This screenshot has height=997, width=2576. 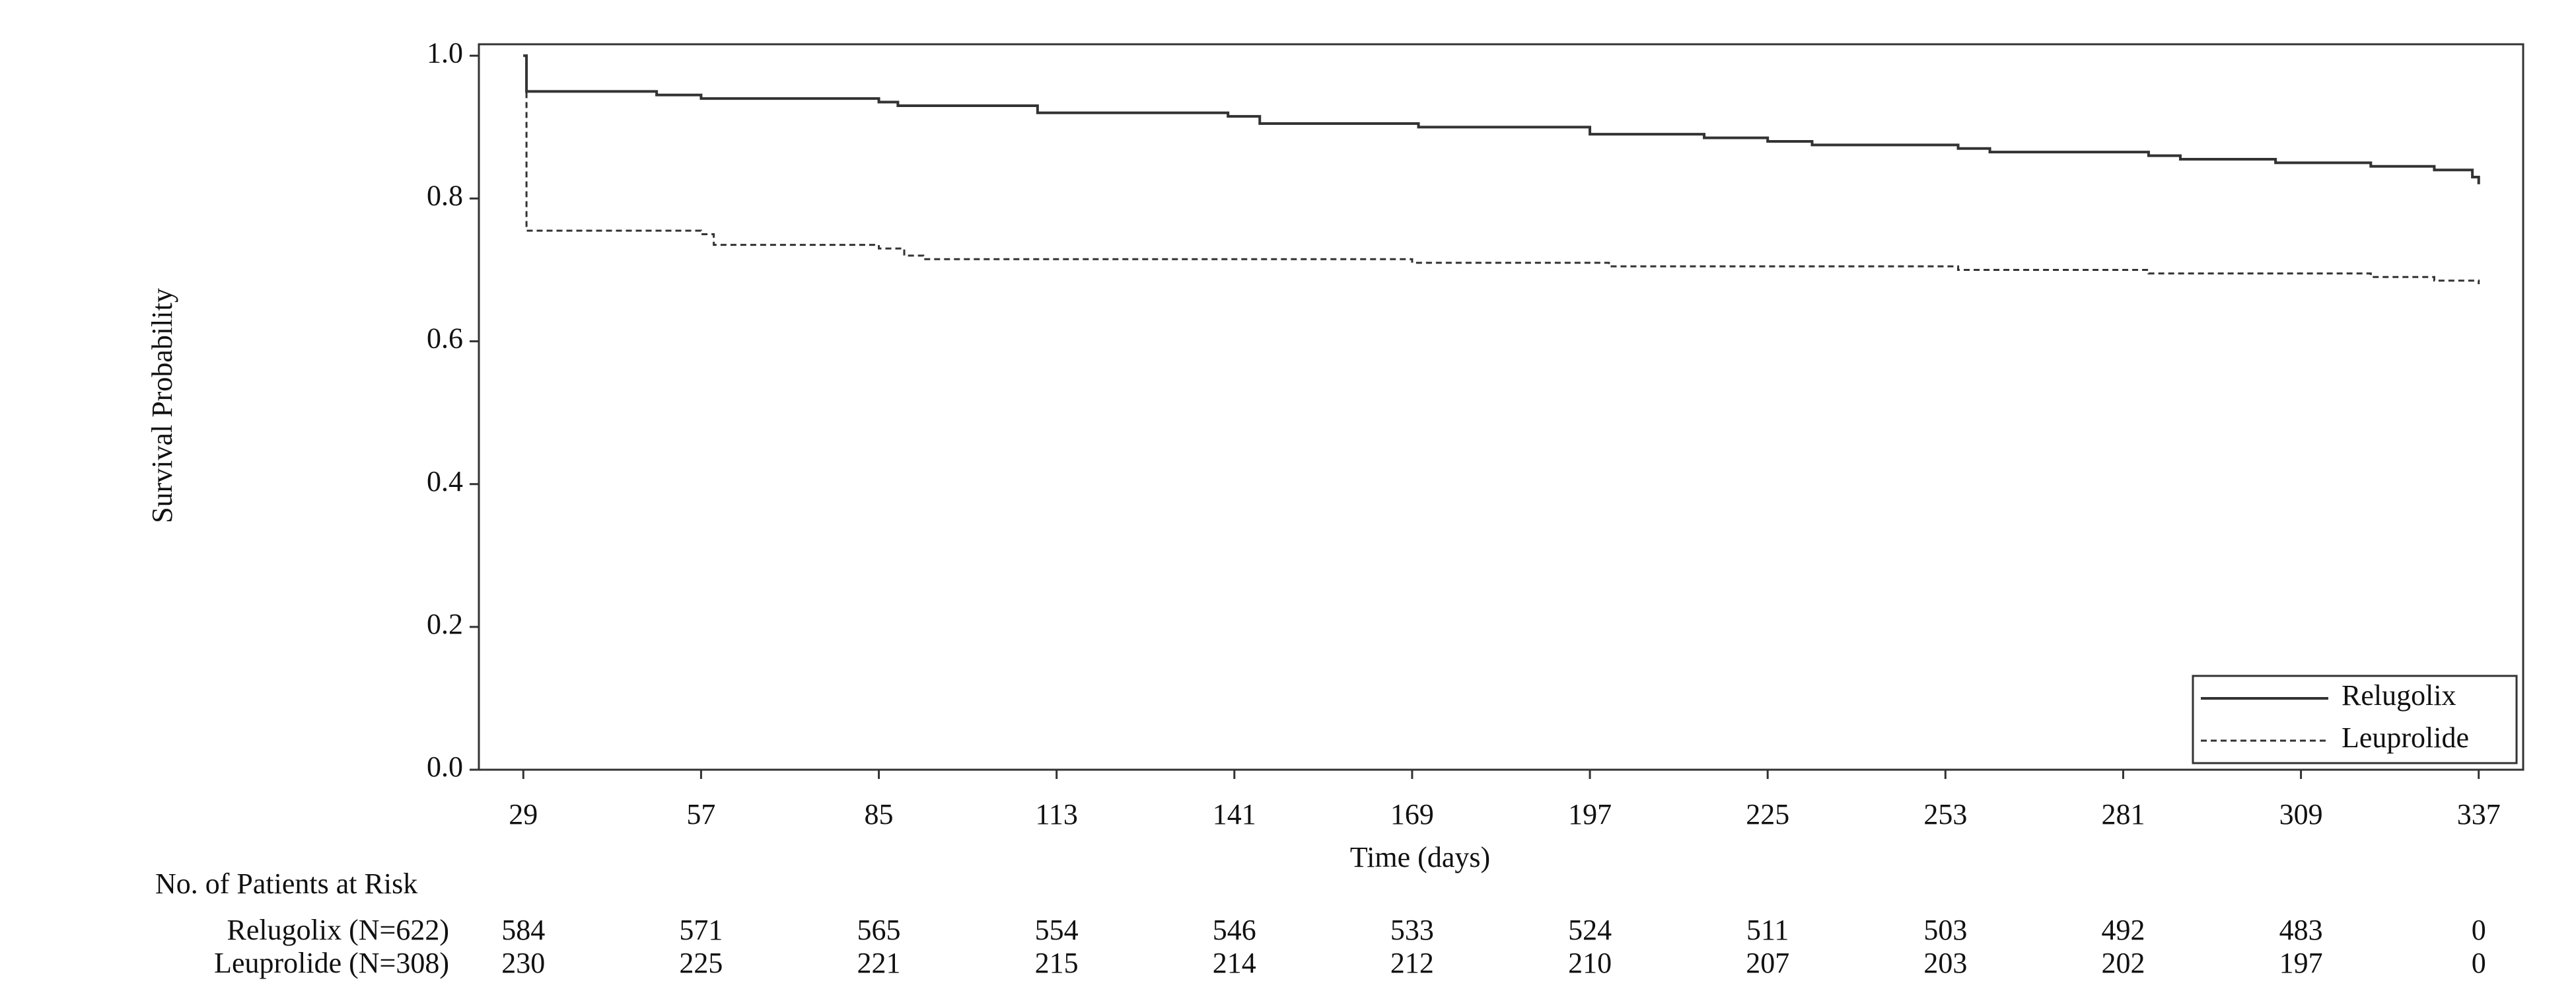 What do you see at coordinates (1590, 963) in the screenshot?
I see `risk-count: 210` at bounding box center [1590, 963].